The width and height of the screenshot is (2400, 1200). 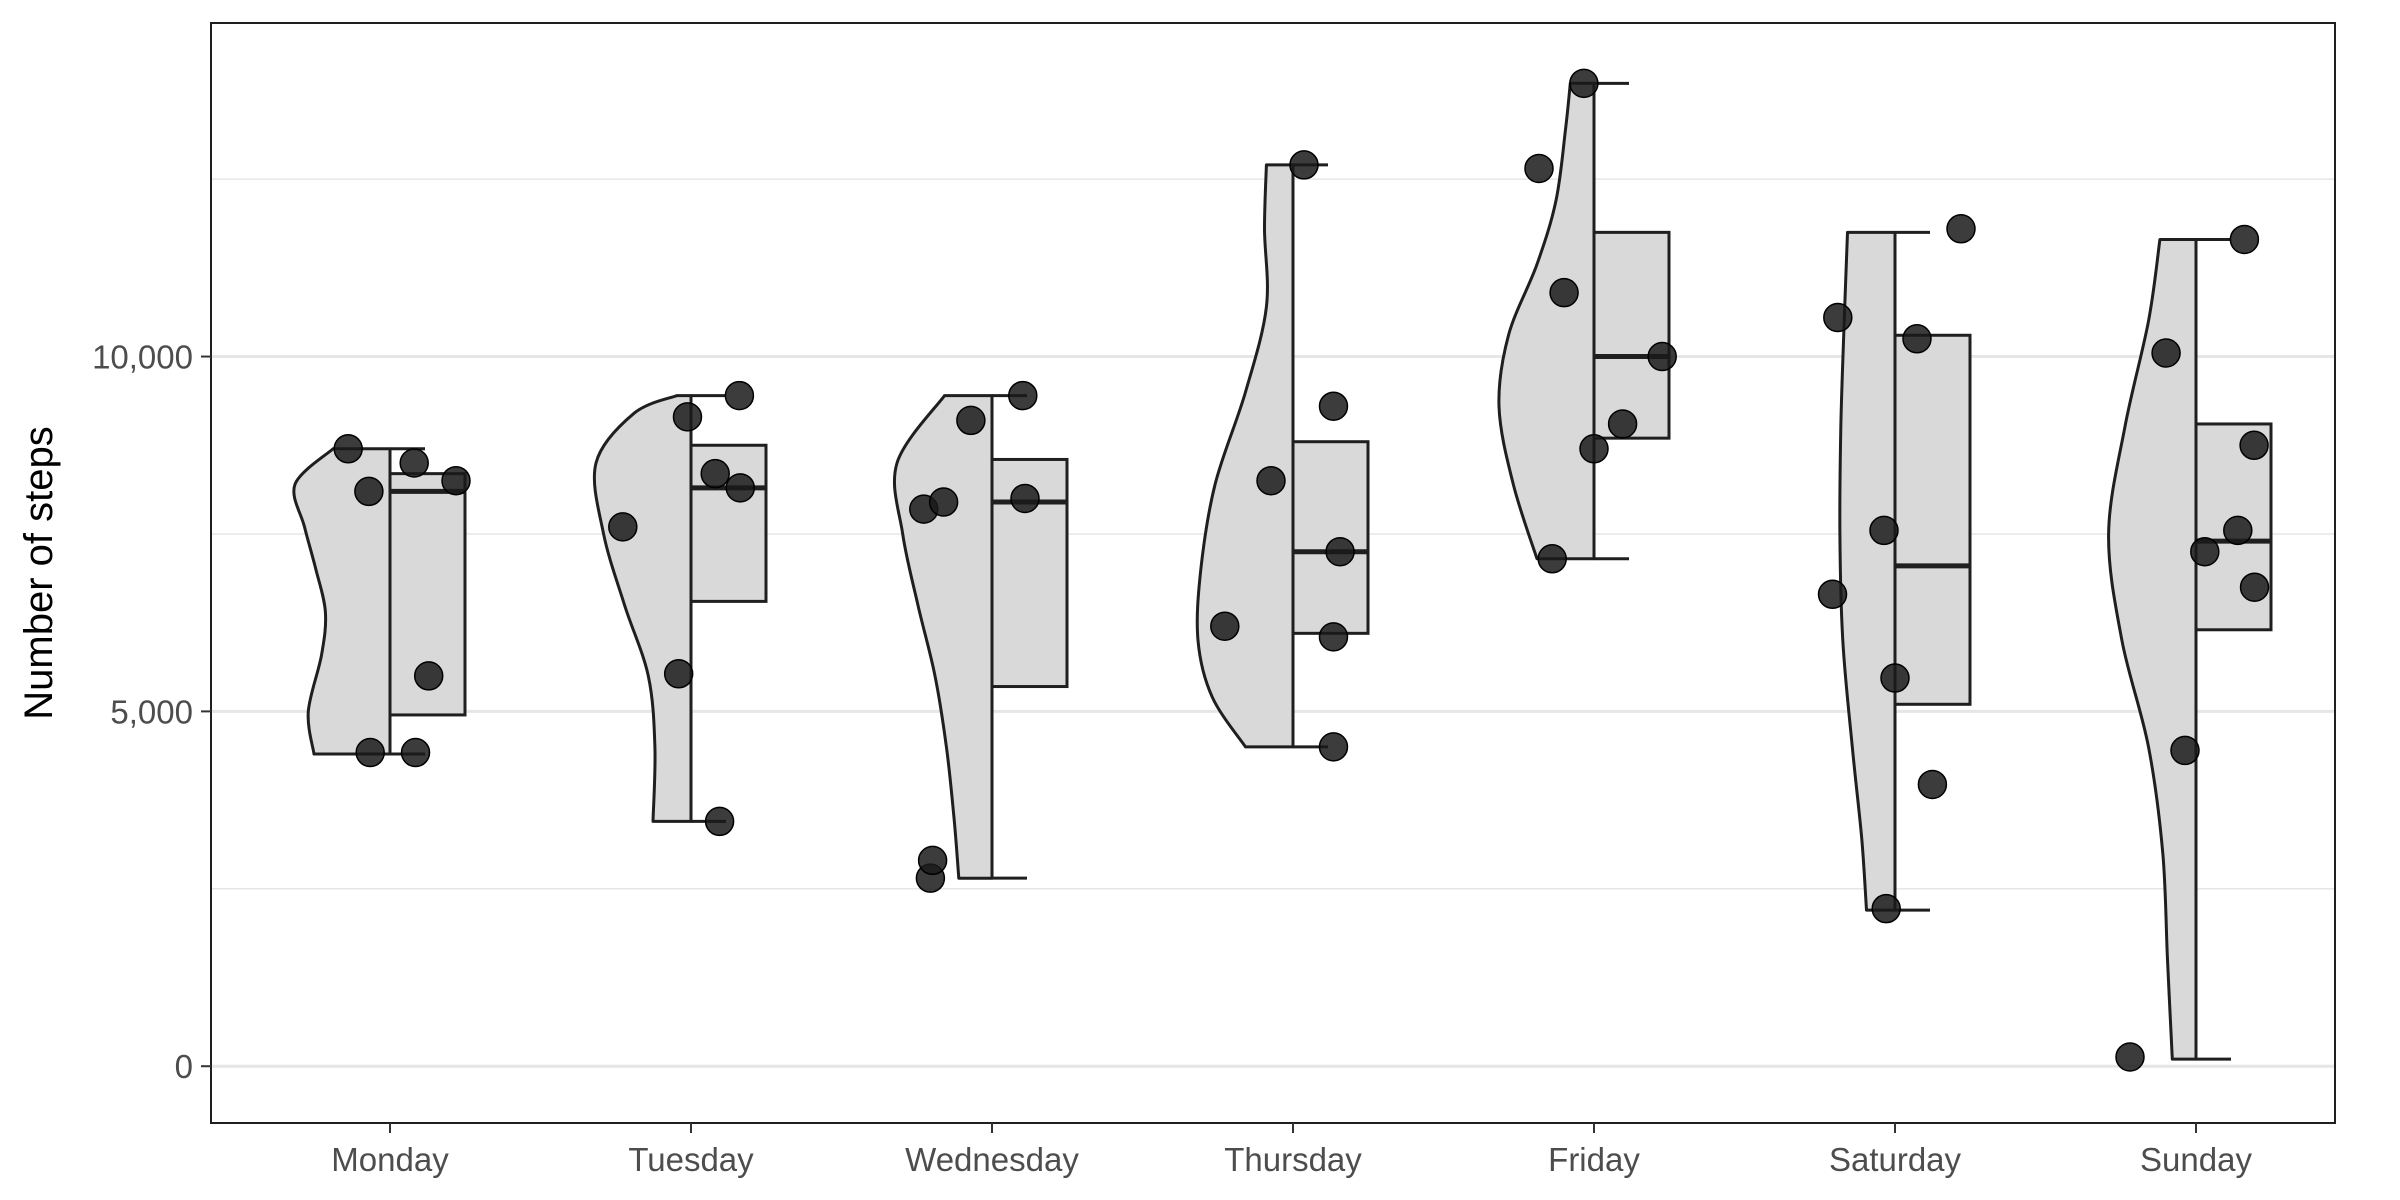 What do you see at coordinates (151, 711) in the screenshot?
I see `y-tick-label: 5,000` at bounding box center [151, 711].